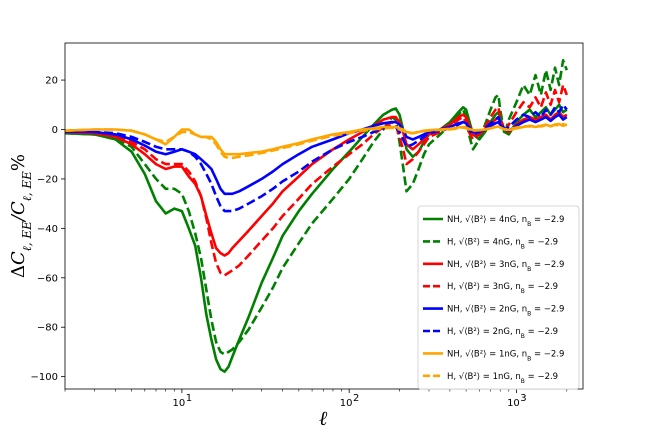 This screenshot has width=648, height=432. What do you see at coordinates (47, 229) in the screenshot?
I see `y-tick-label: −40` at bounding box center [47, 229].